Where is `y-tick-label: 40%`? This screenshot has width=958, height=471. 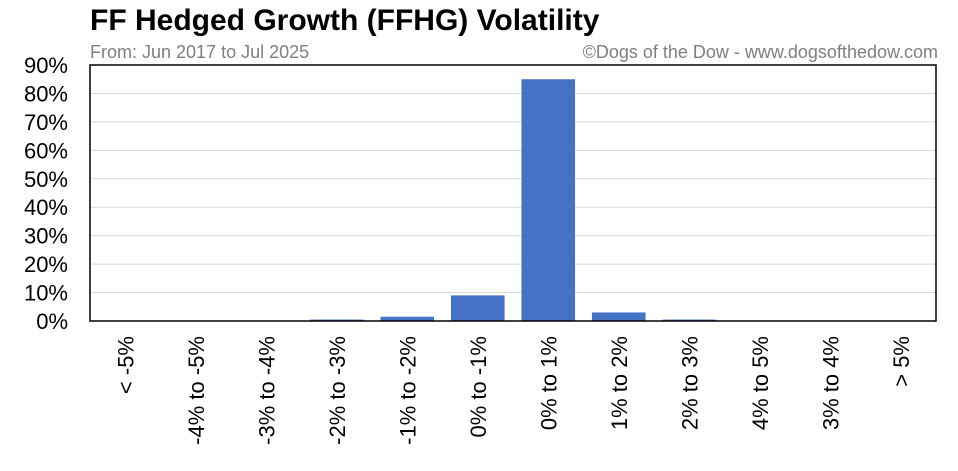
y-tick-label: 40% is located at coordinates (46, 207).